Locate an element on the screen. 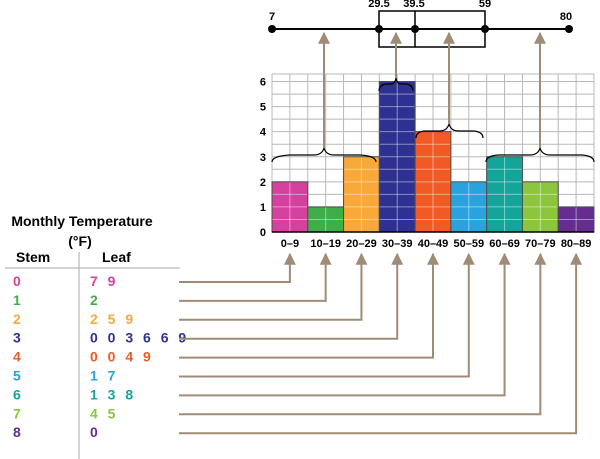 The image size is (600, 459). leaf-values: 7 9 is located at coordinates (103, 281).